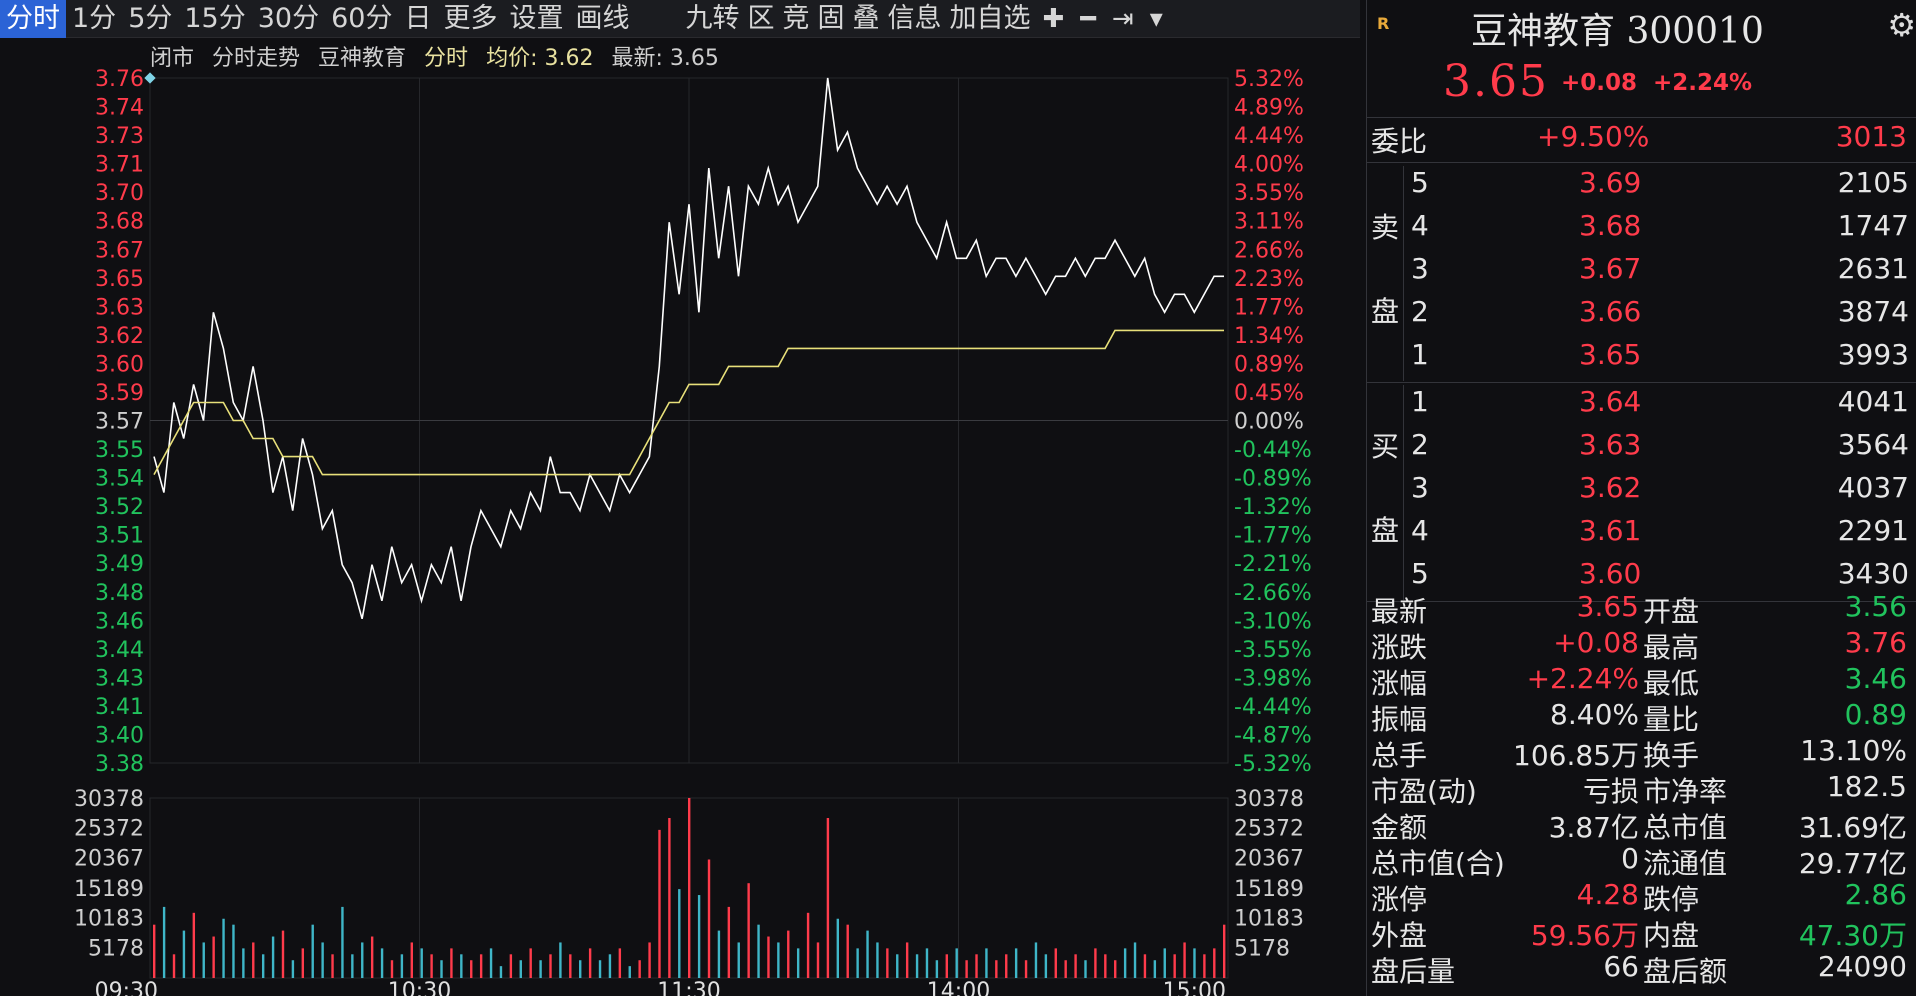  What do you see at coordinates (1420, 530) in the screenshot?
I see `level-index: 4` at bounding box center [1420, 530].